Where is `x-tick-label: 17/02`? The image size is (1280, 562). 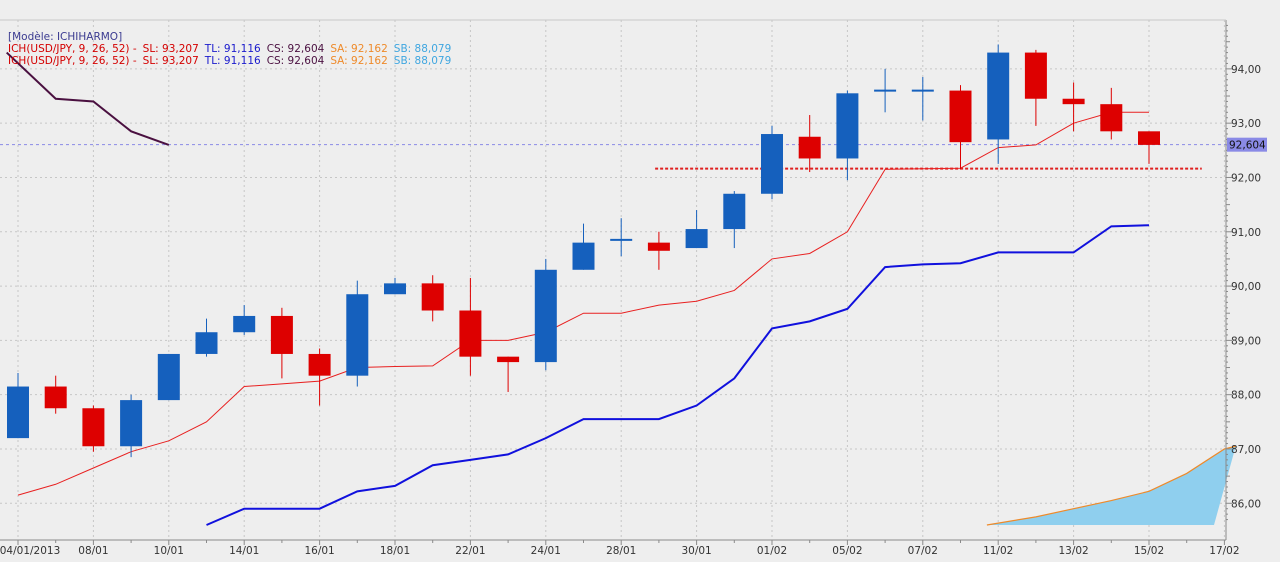
x-tick-label: 17/02 is located at coordinates (1224, 551).